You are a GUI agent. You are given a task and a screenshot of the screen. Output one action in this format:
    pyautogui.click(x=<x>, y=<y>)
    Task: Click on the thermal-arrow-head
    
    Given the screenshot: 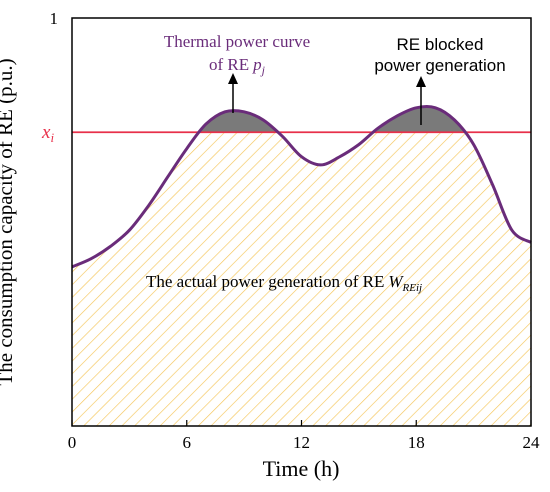 What is the action you would take?
    pyautogui.click(x=233, y=78)
    